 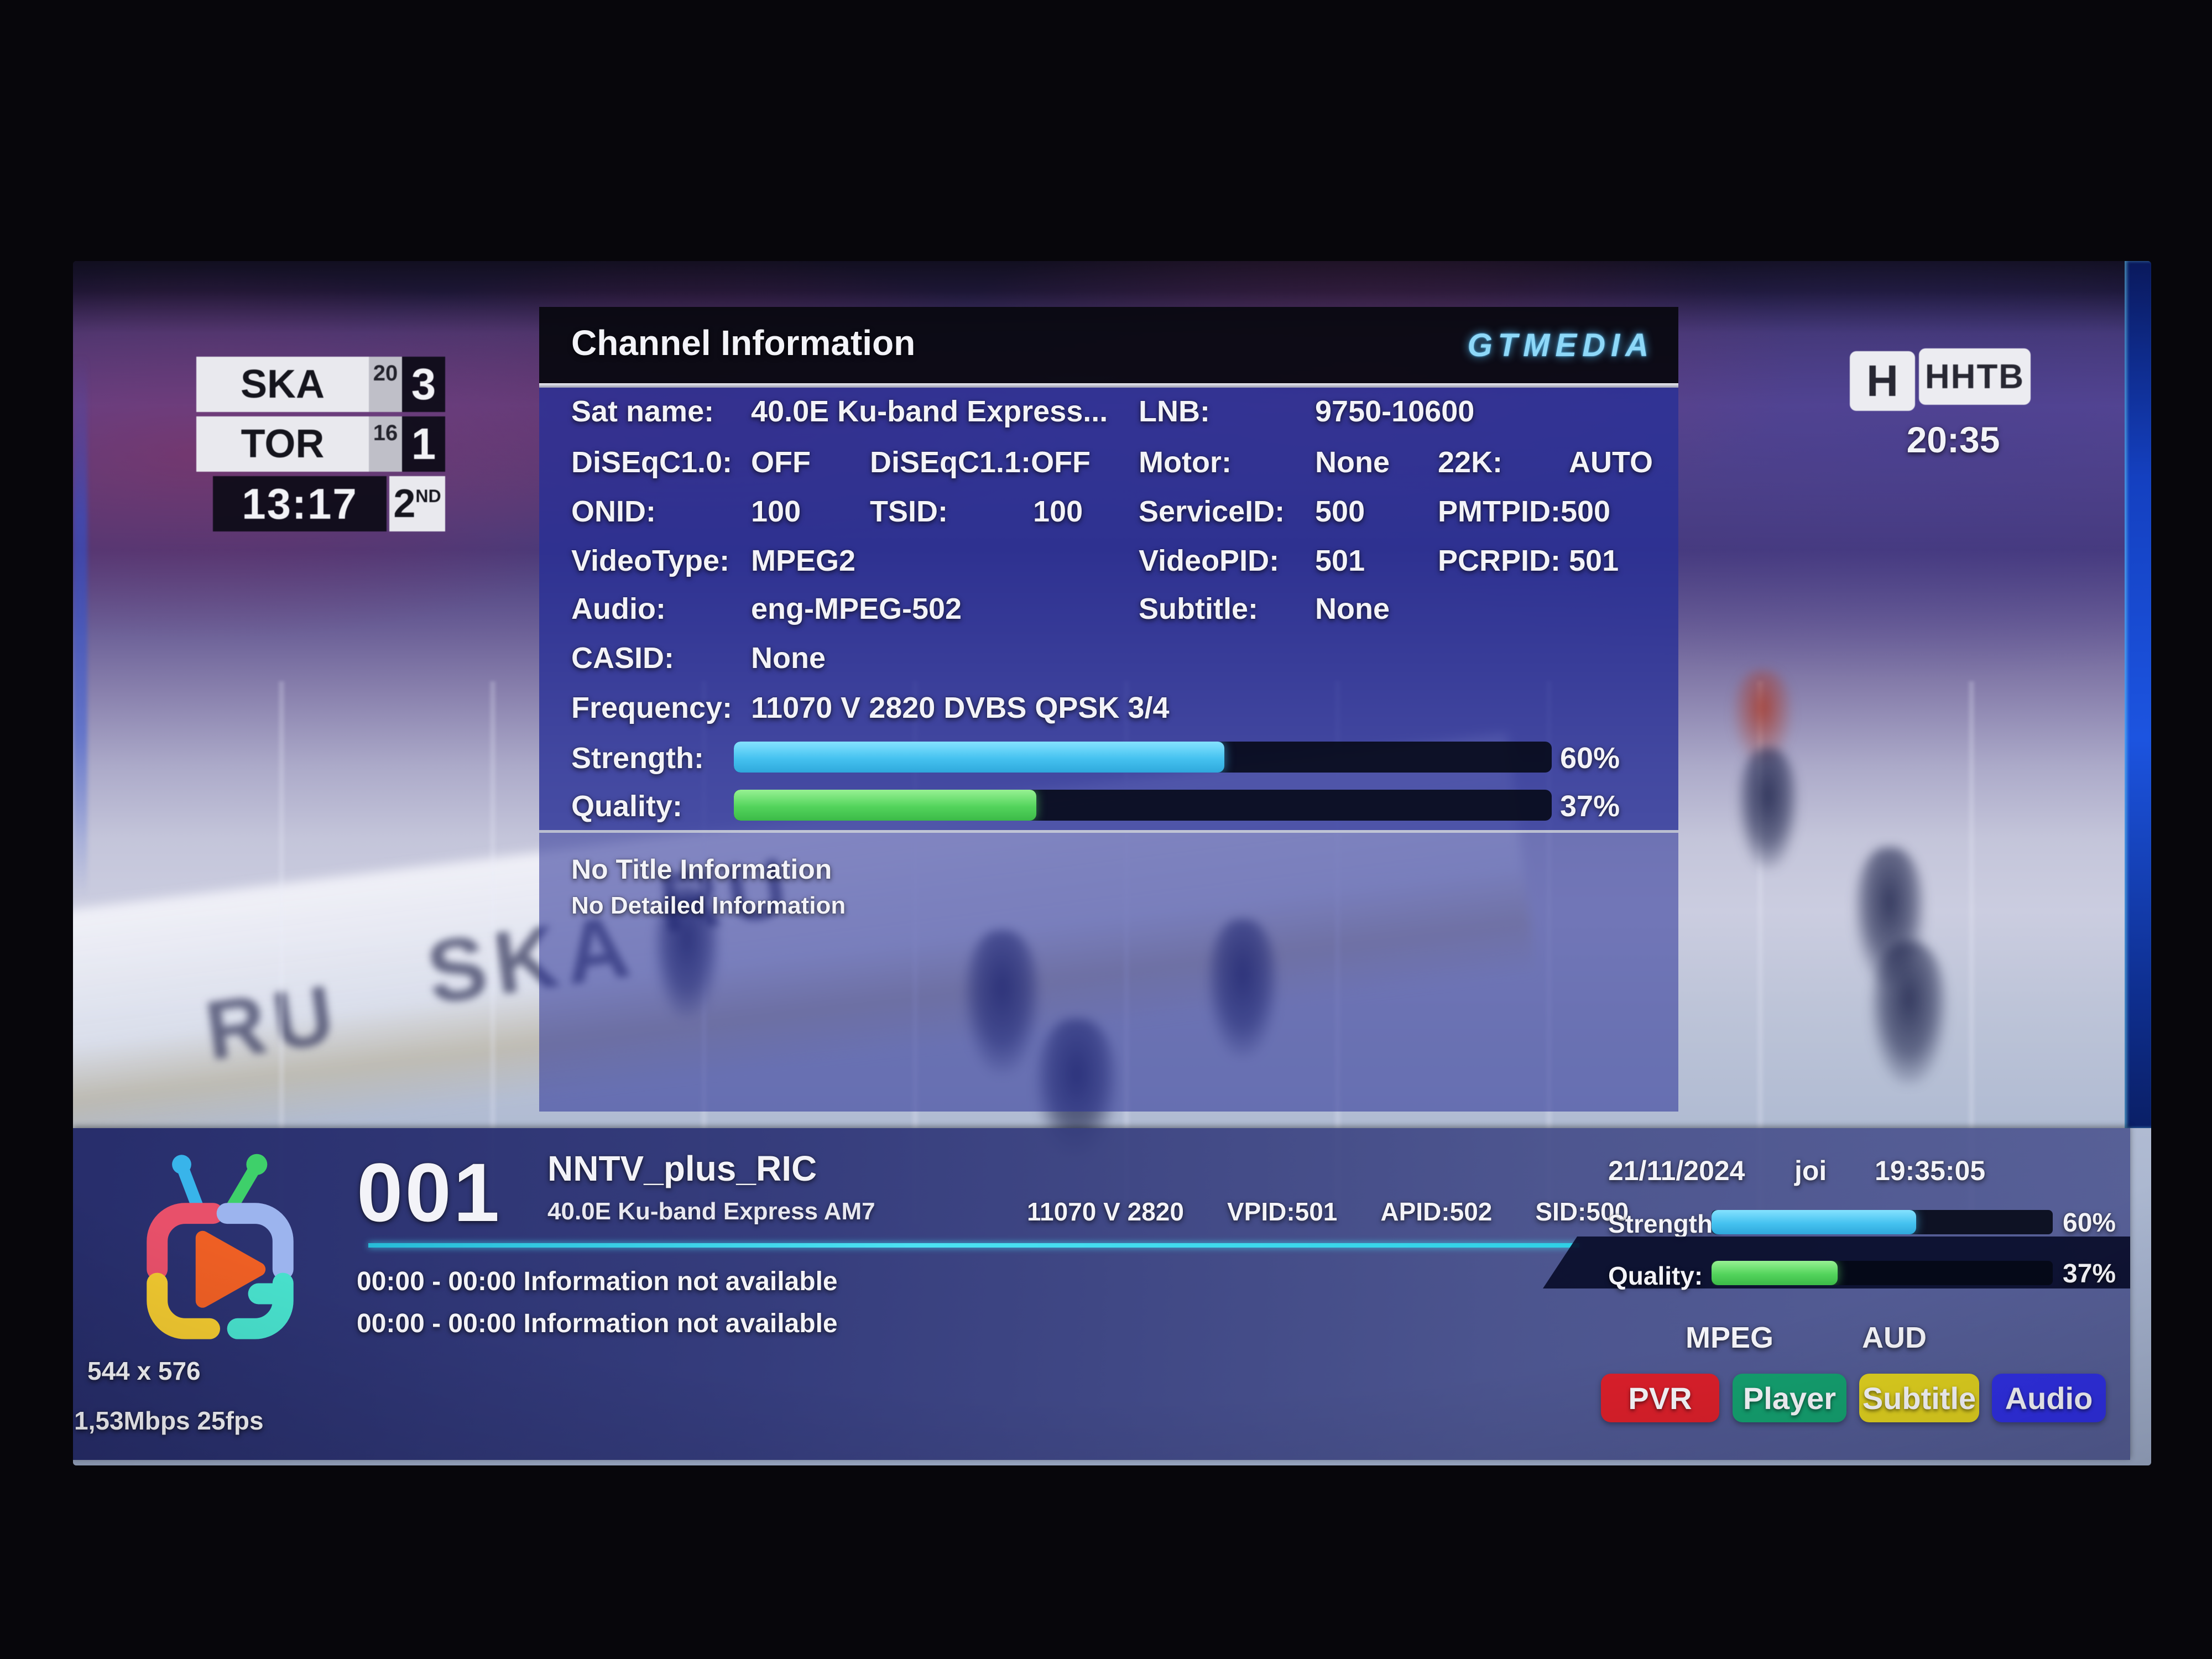 What do you see at coordinates (701, 870) in the screenshot?
I see `no-title-text: No Title Information` at bounding box center [701, 870].